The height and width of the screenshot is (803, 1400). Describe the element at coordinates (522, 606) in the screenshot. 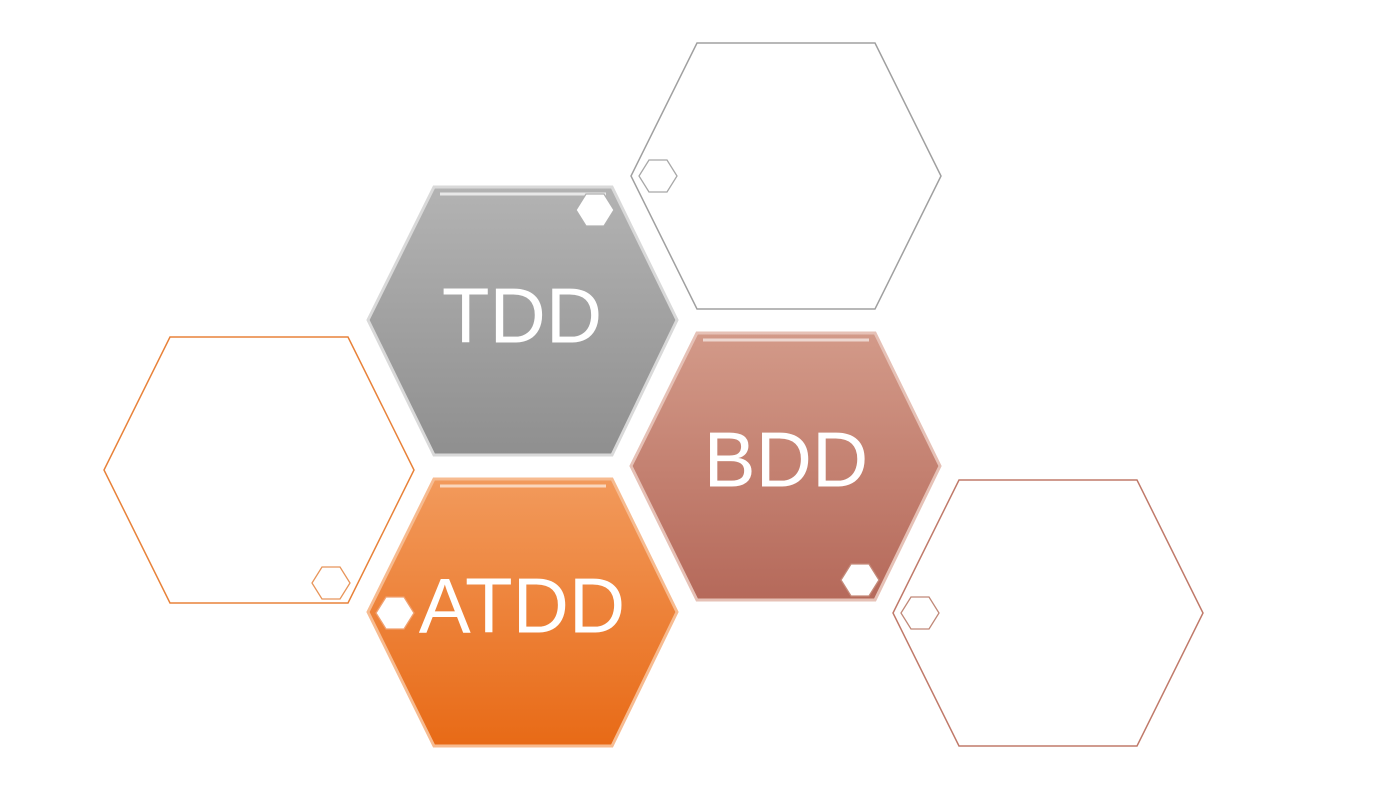

I see `atdd-label: ATDD` at that location.